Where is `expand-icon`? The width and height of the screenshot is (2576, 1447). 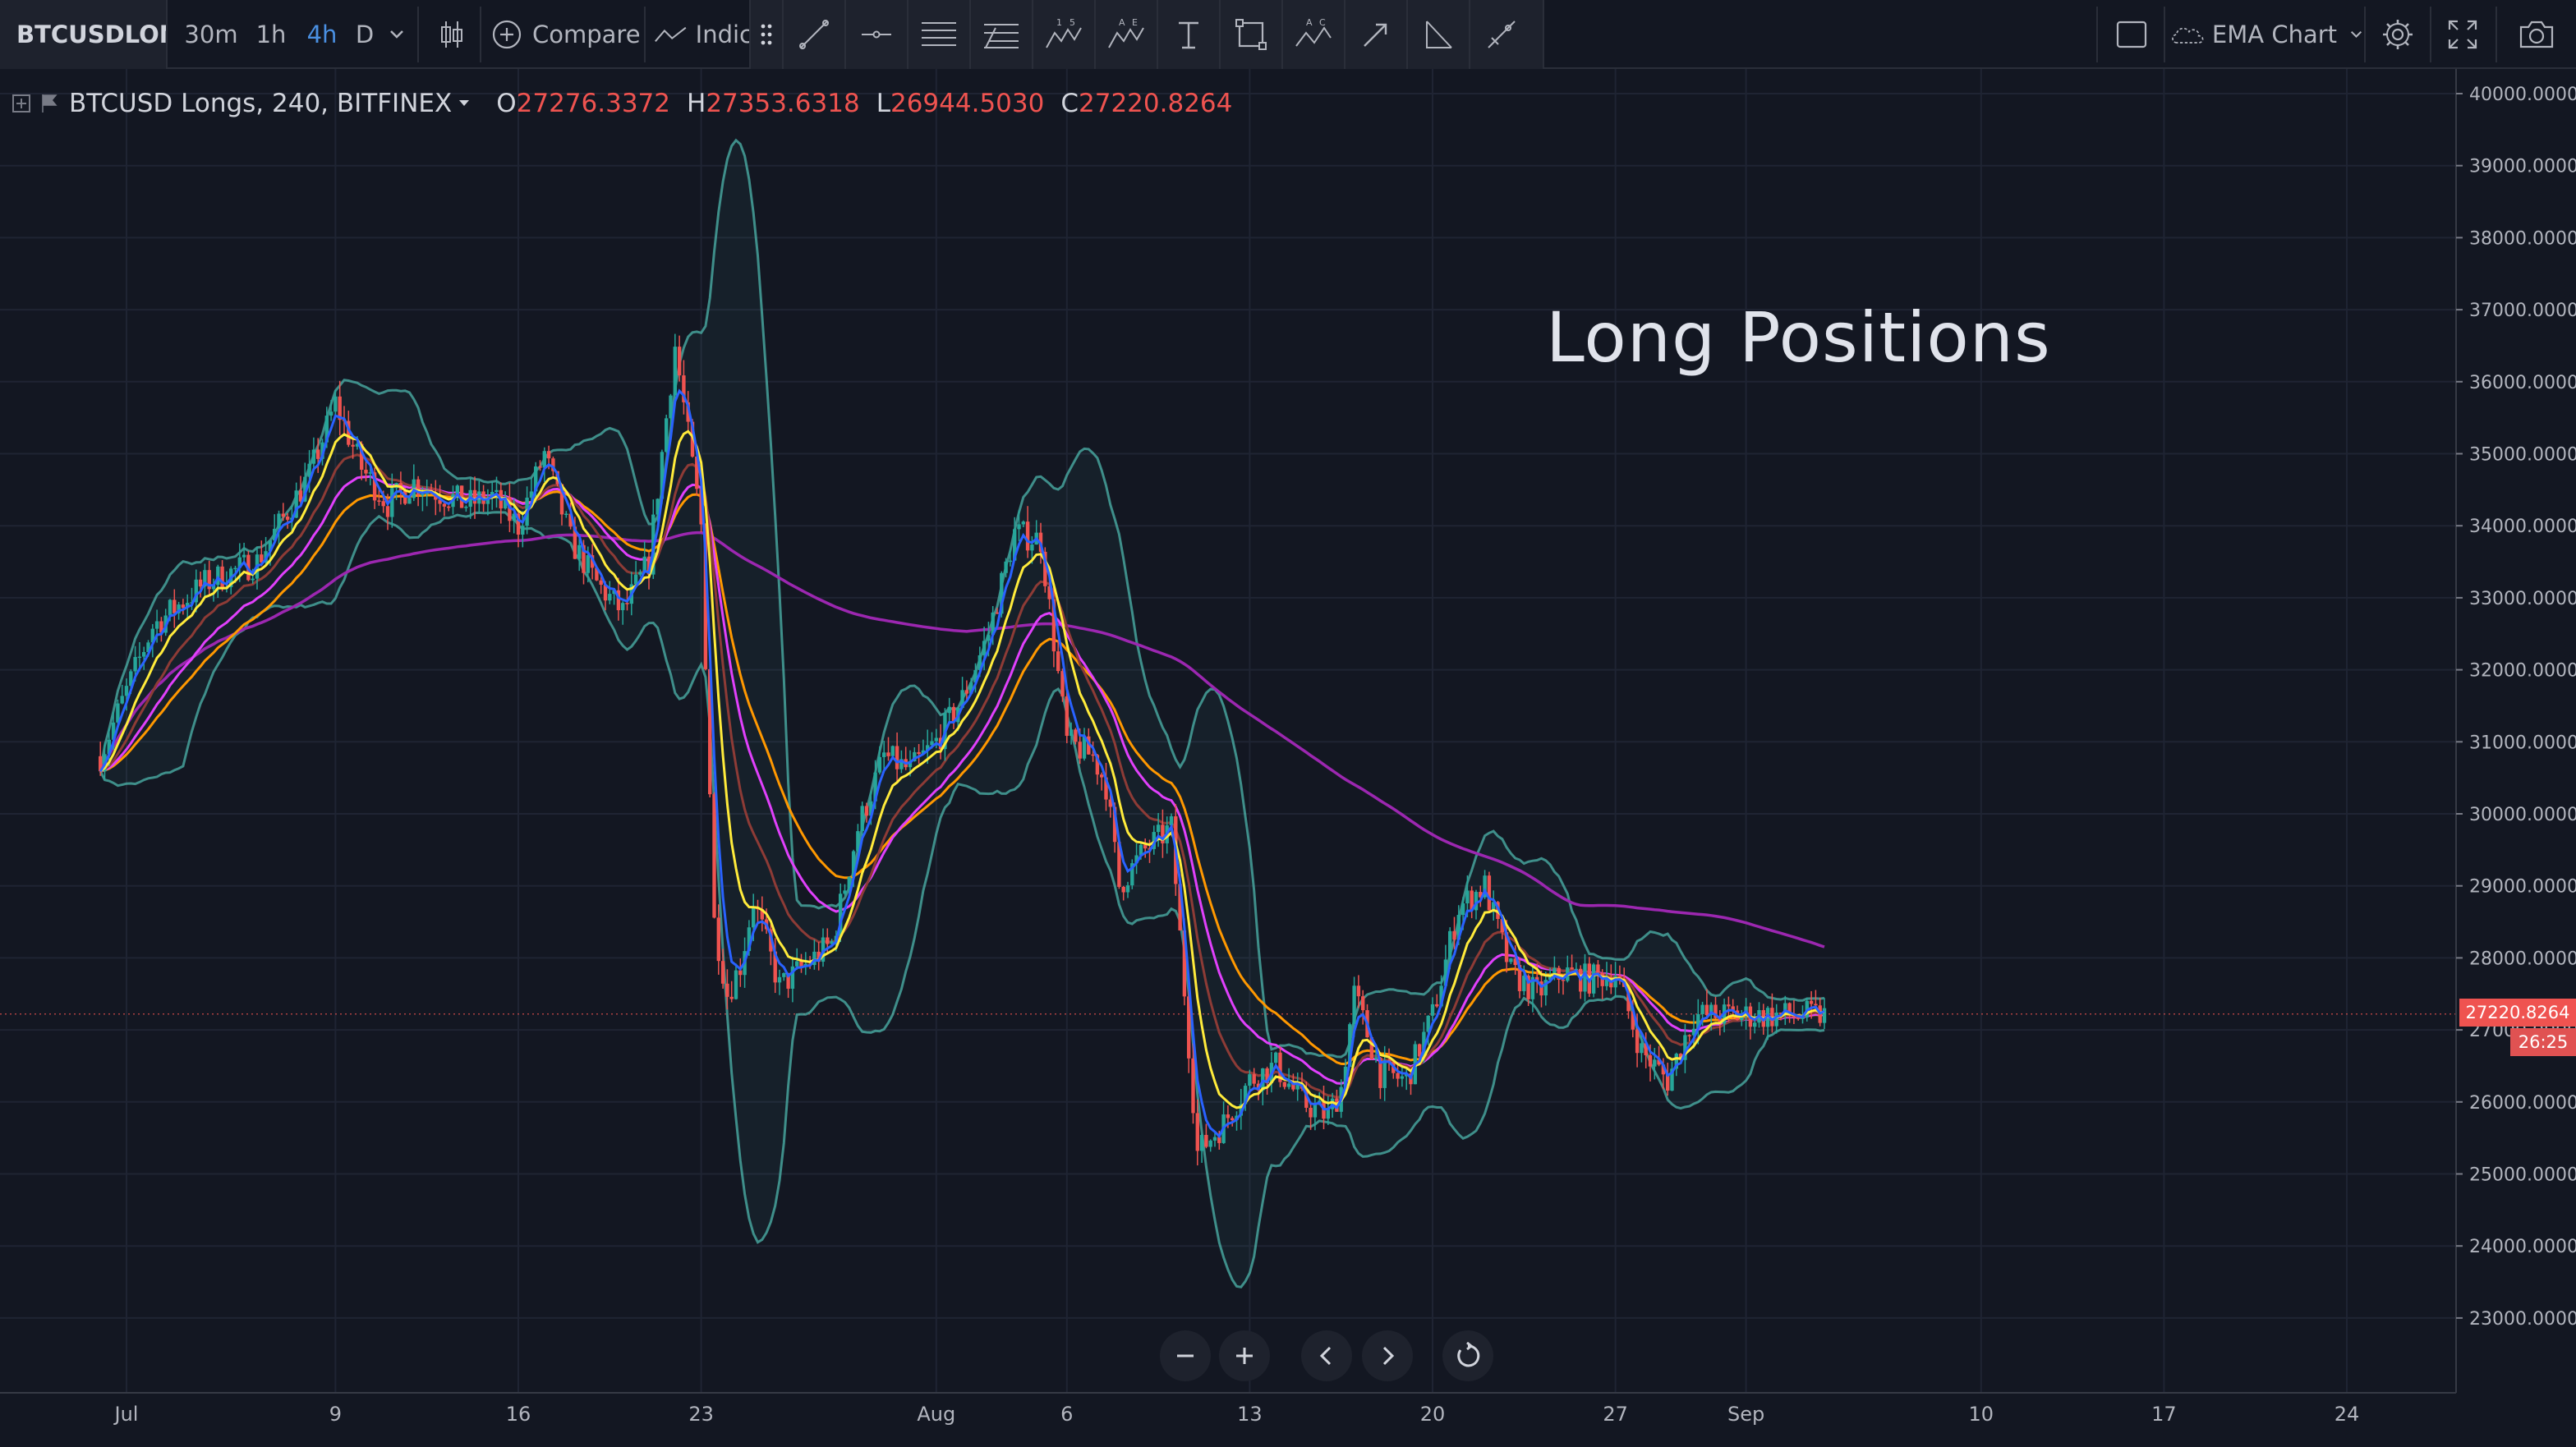 expand-icon is located at coordinates (21, 103).